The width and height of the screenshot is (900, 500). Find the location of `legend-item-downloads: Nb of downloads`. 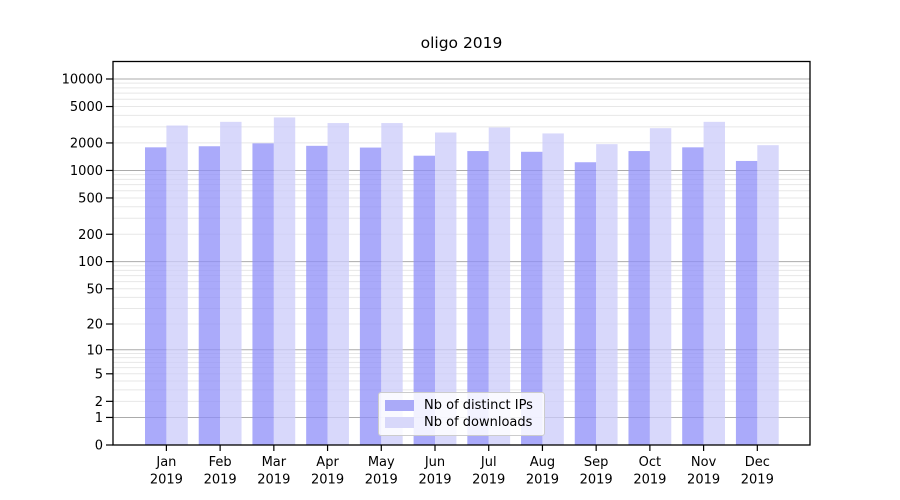

legend-item-downloads: Nb of downloads is located at coordinates (461, 422).